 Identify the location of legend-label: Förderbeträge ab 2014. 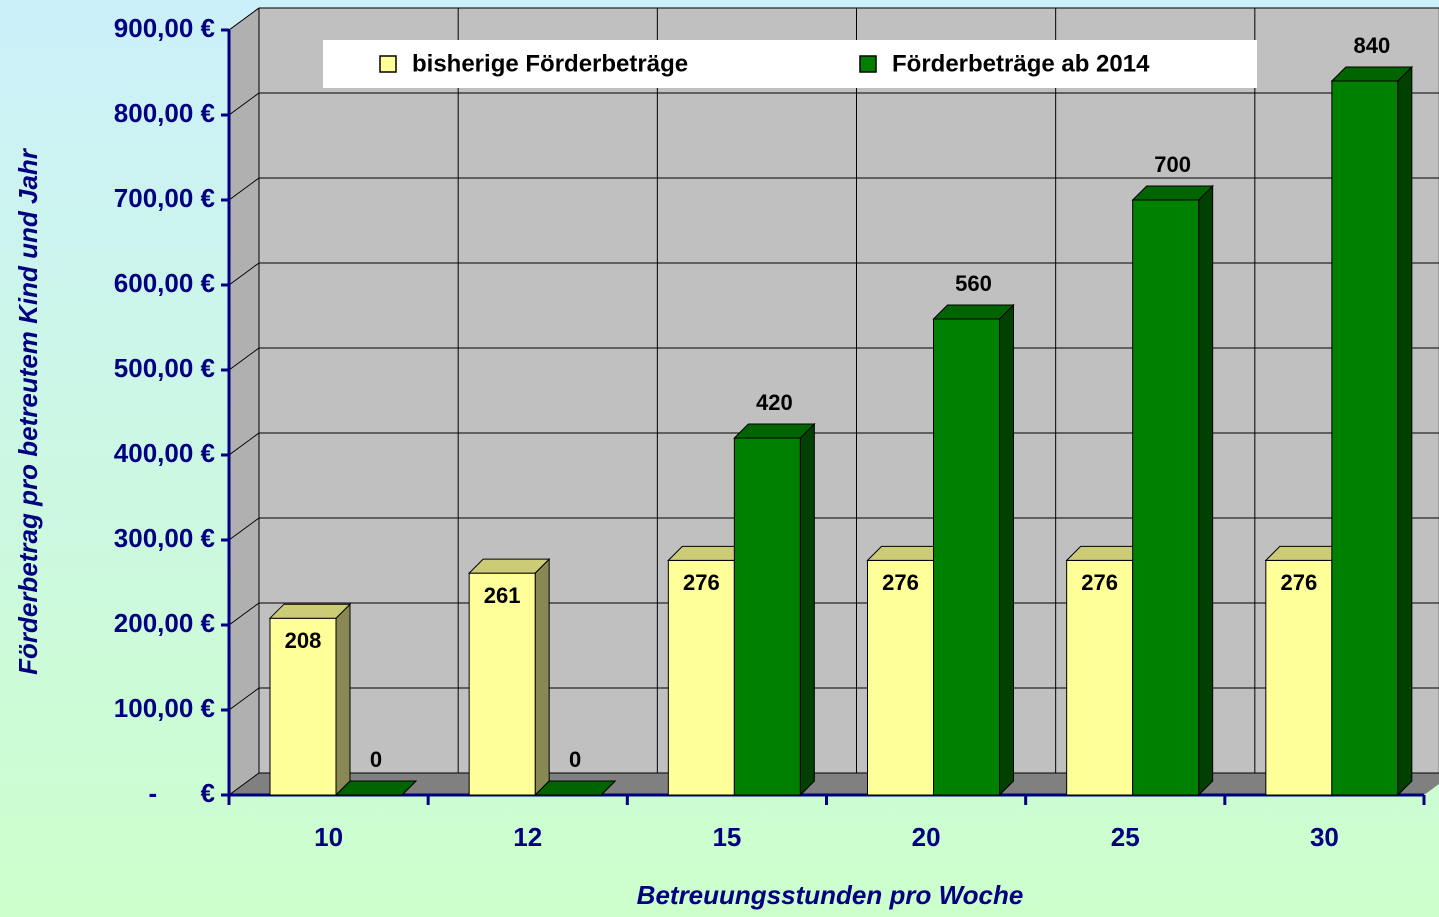
(1021, 63).